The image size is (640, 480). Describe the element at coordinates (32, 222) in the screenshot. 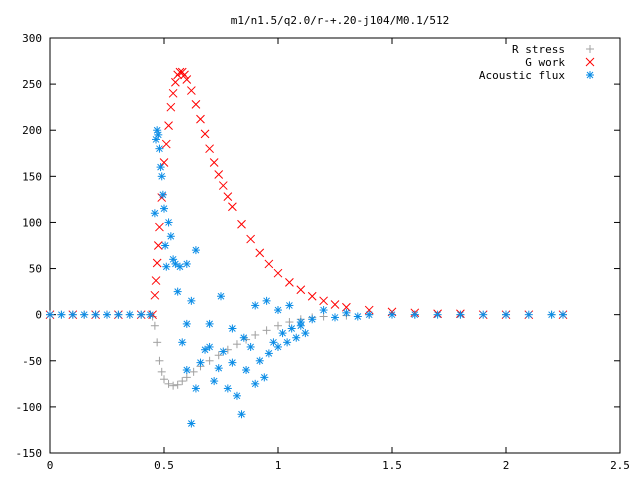

I see `y-tick-label: 100` at that location.